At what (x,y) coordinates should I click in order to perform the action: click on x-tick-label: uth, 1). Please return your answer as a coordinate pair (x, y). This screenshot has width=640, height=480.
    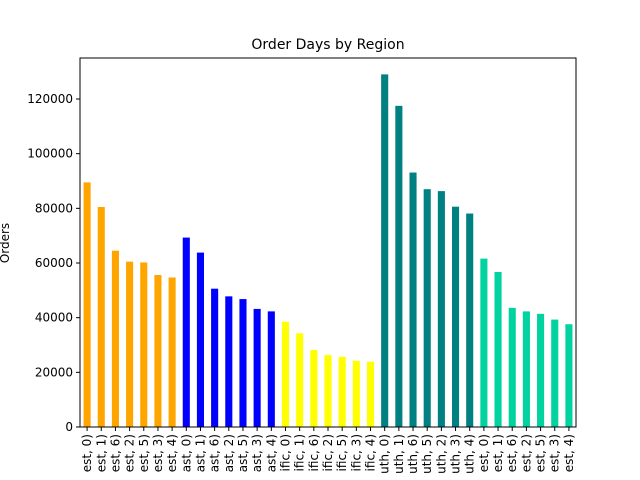
    Looking at the image, I should click on (399, 454).